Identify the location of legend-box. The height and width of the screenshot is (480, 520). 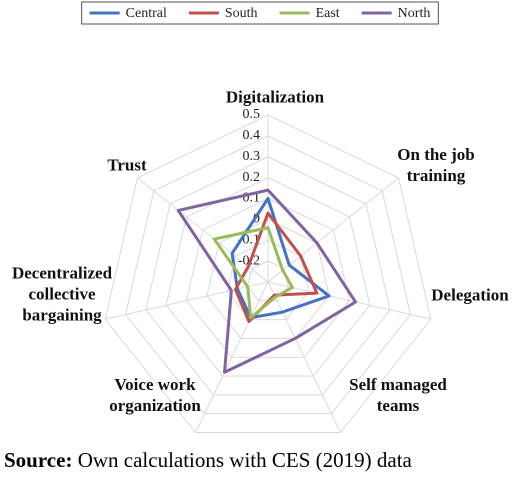
(260, 13).